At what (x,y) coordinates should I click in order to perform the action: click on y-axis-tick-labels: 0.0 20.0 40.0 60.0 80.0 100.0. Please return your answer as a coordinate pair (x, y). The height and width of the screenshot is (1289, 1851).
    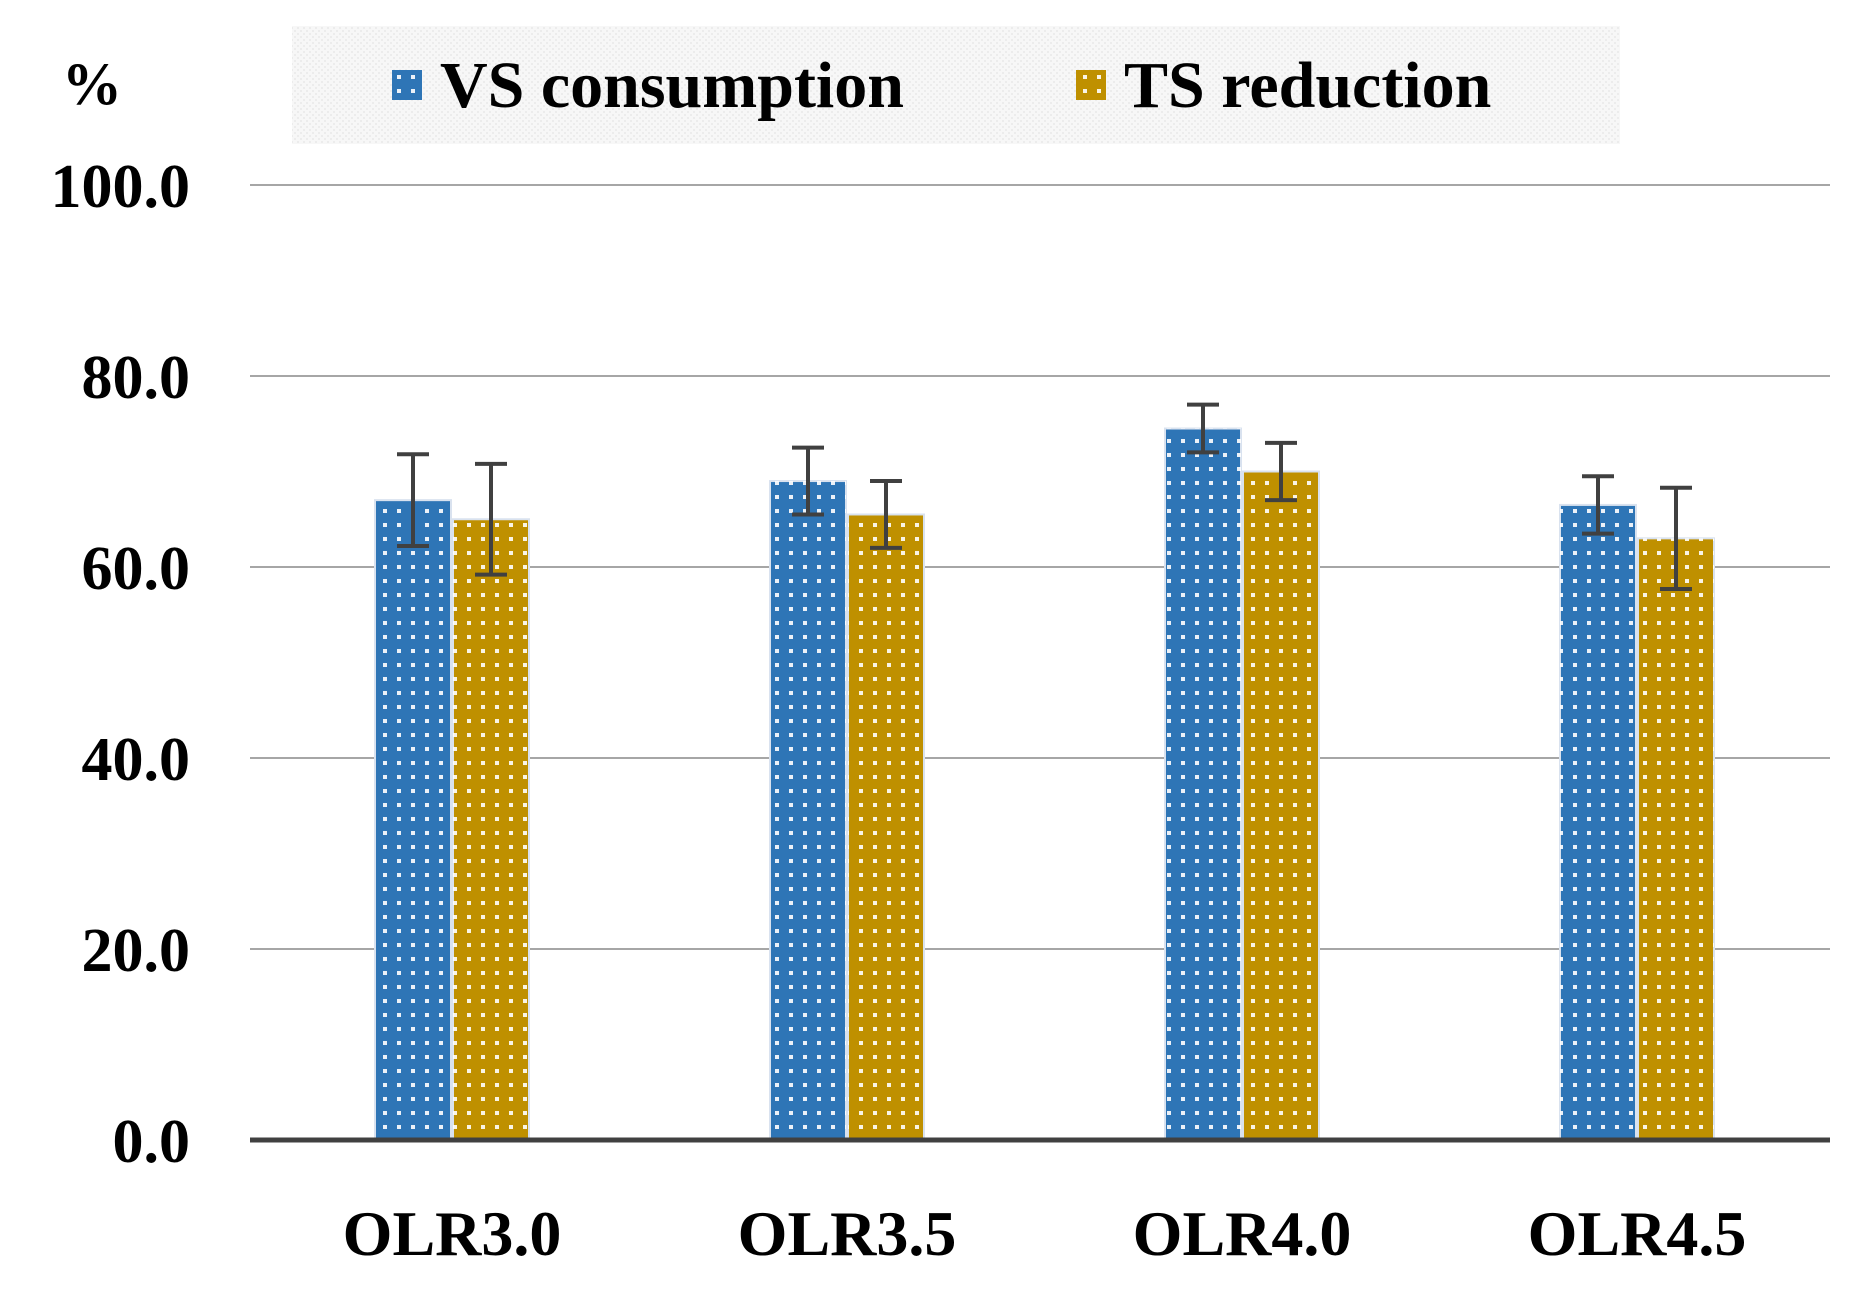
    Looking at the image, I should click on (121, 664).